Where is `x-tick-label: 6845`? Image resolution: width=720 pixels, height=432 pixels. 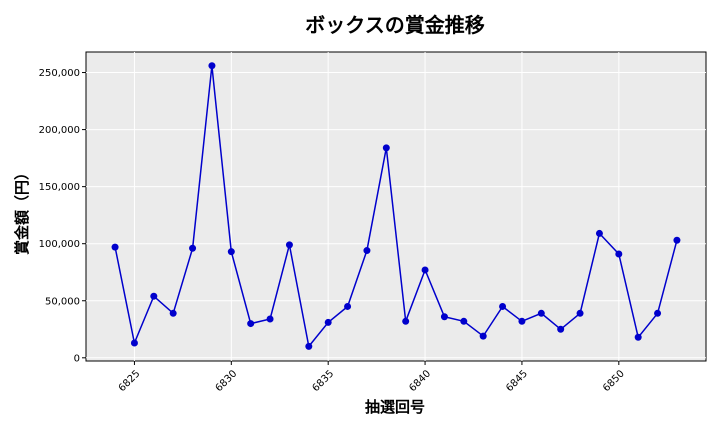
x-tick-label: 6845 is located at coordinates (517, 381).